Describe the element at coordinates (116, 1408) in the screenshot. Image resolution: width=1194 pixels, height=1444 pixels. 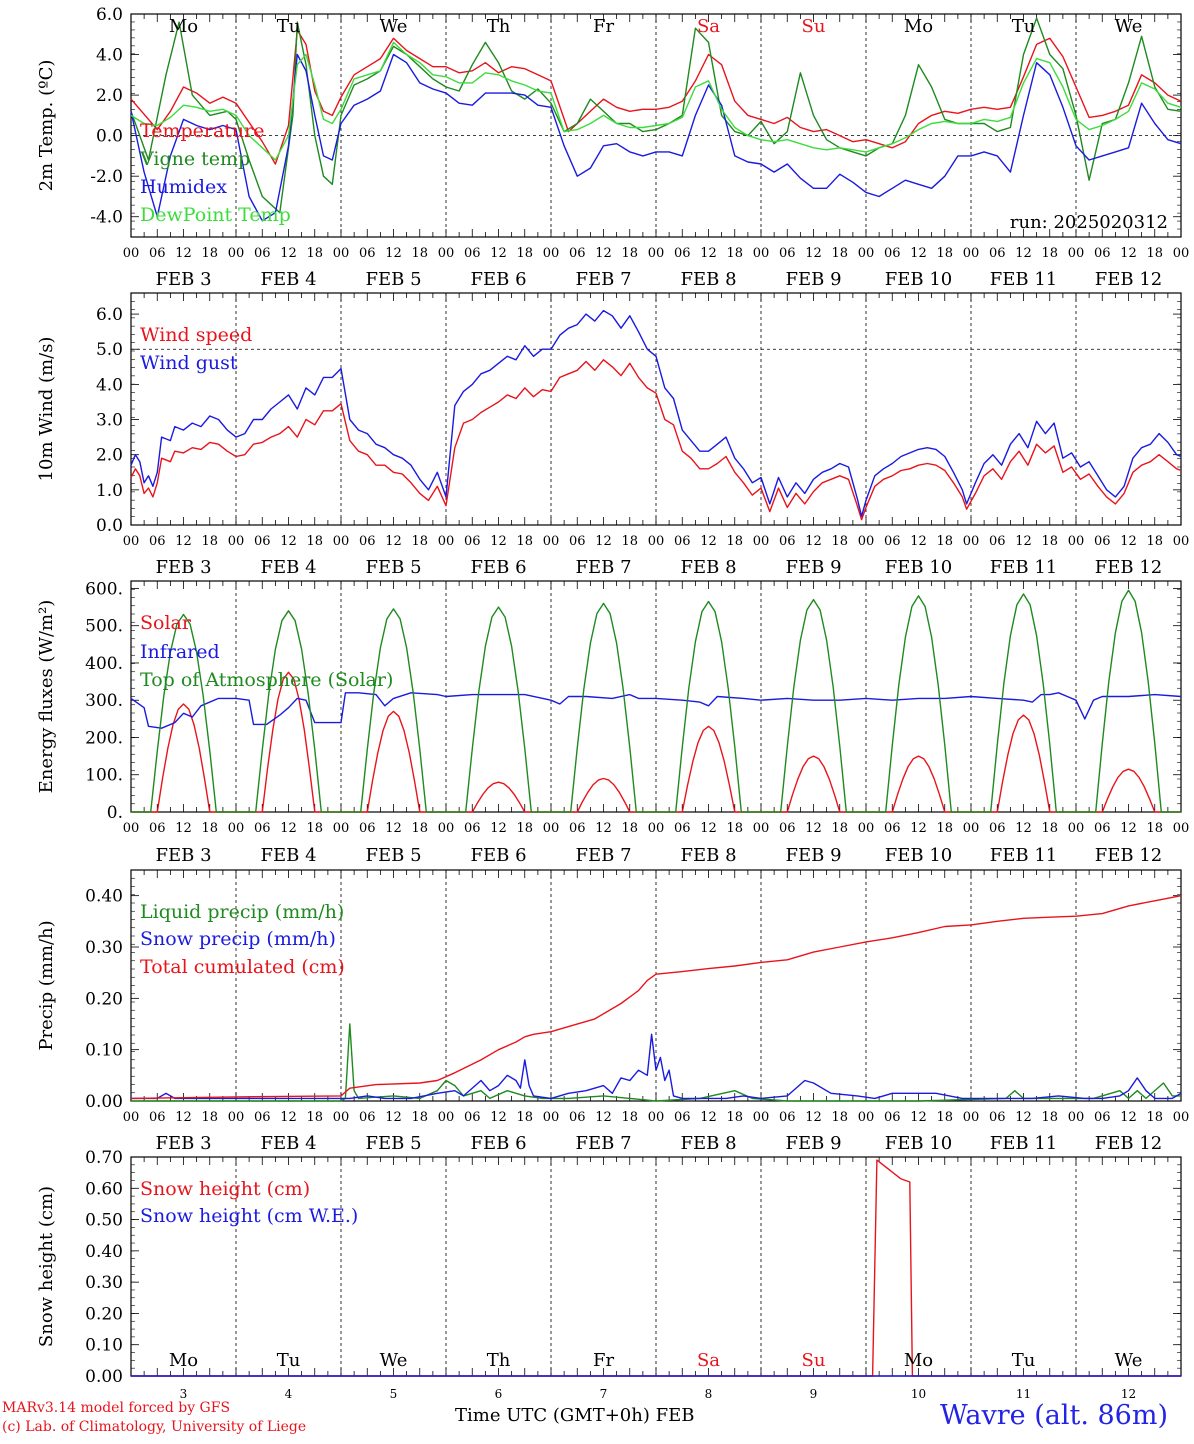
I see `credit-line-1: MARv3.14 model forced by GFS` at that location.